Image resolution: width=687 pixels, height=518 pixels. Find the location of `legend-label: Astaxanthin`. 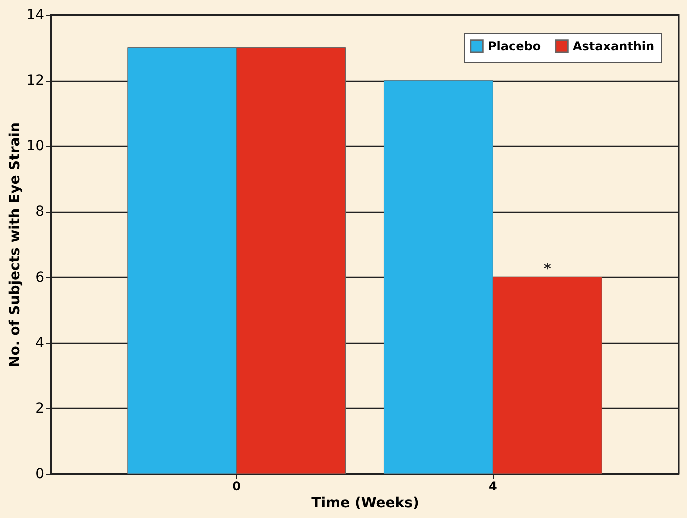

legend-label: Astaxanthin is located at coordinates (614, 46).